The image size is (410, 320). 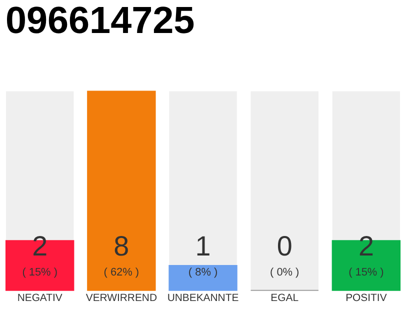 I want to click on data-label: 8, so click(x=122, y=246).